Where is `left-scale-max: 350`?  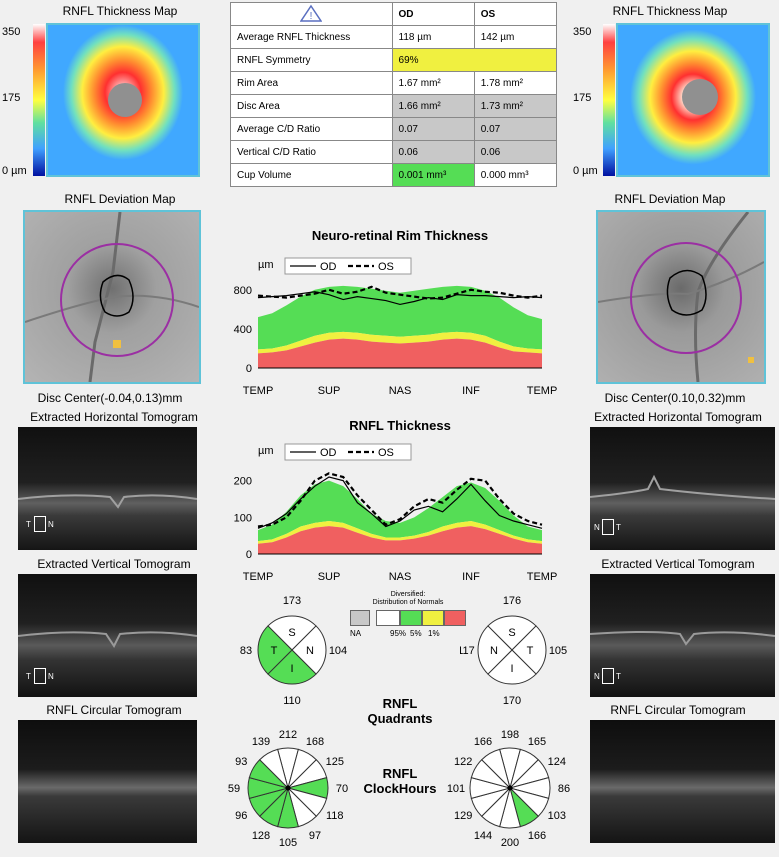 left-scale-max: 350 is located at coordinates (11, 32).